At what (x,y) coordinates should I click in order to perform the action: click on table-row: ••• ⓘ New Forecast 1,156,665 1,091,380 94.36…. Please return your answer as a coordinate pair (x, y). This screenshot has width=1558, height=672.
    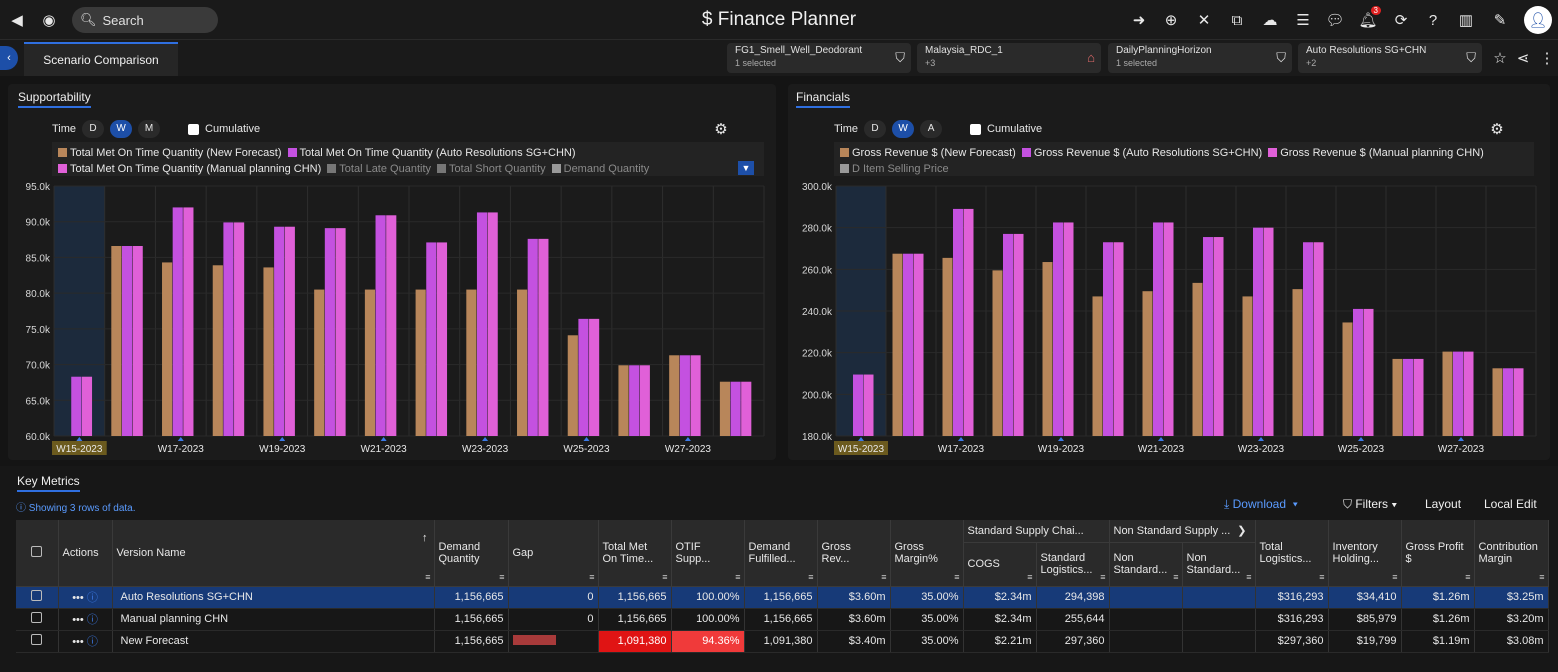
    Looking at the image, I should click on (782, 641).